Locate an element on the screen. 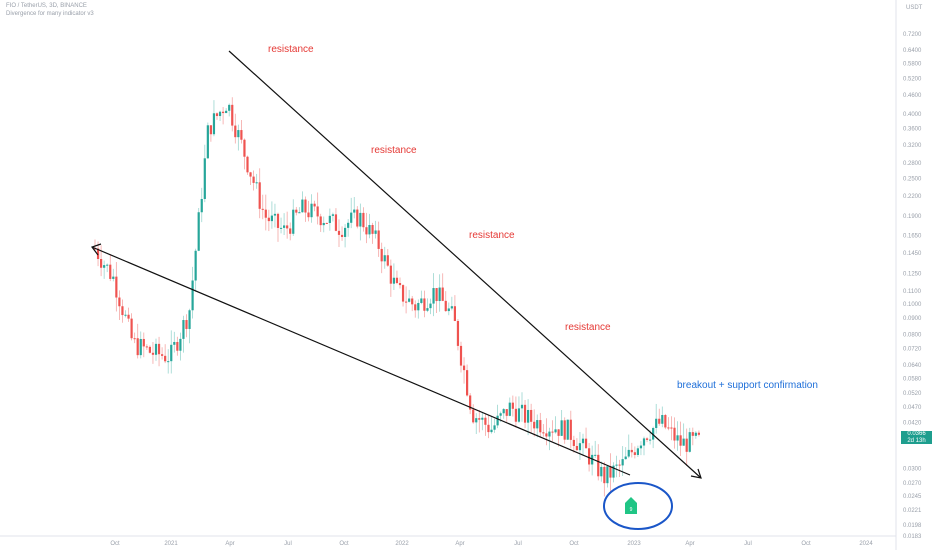  y-tick-label: 0.0900 is located at coordinates (912, 319).